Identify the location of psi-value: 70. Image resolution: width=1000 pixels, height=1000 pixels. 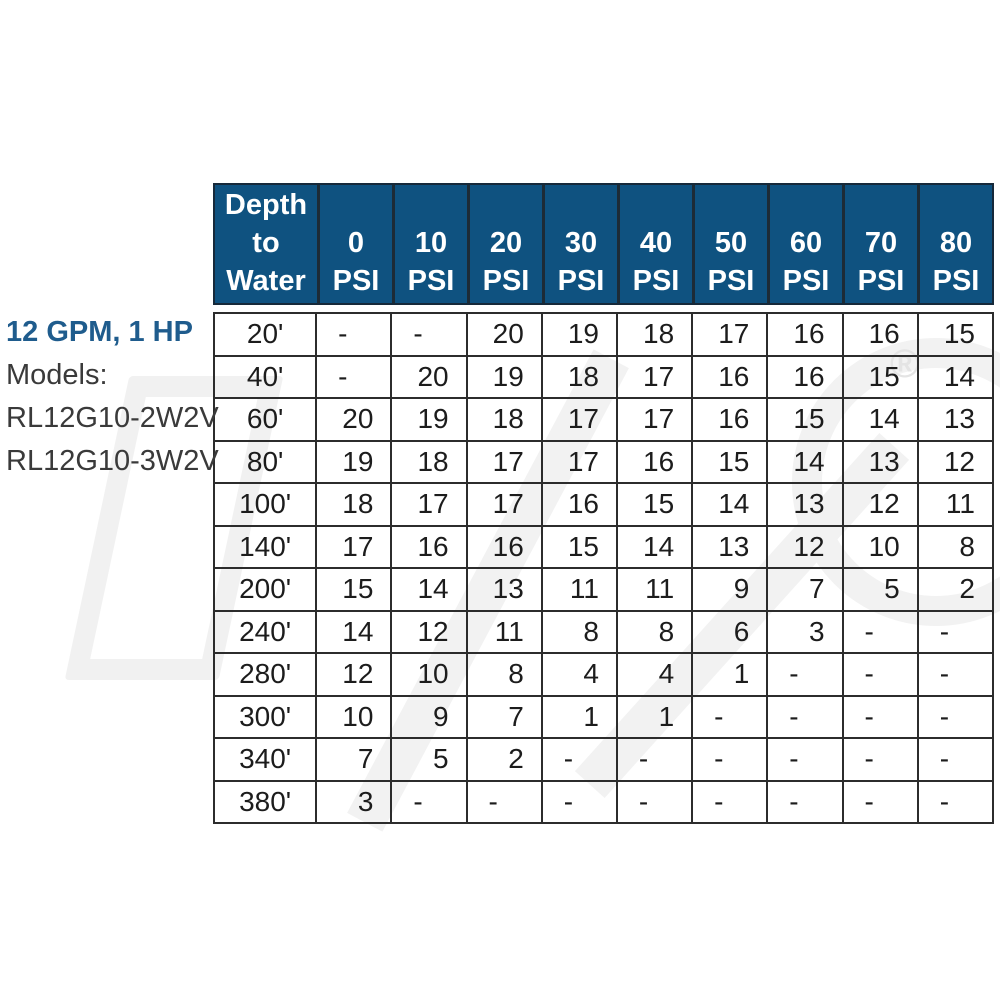
(881, 243).